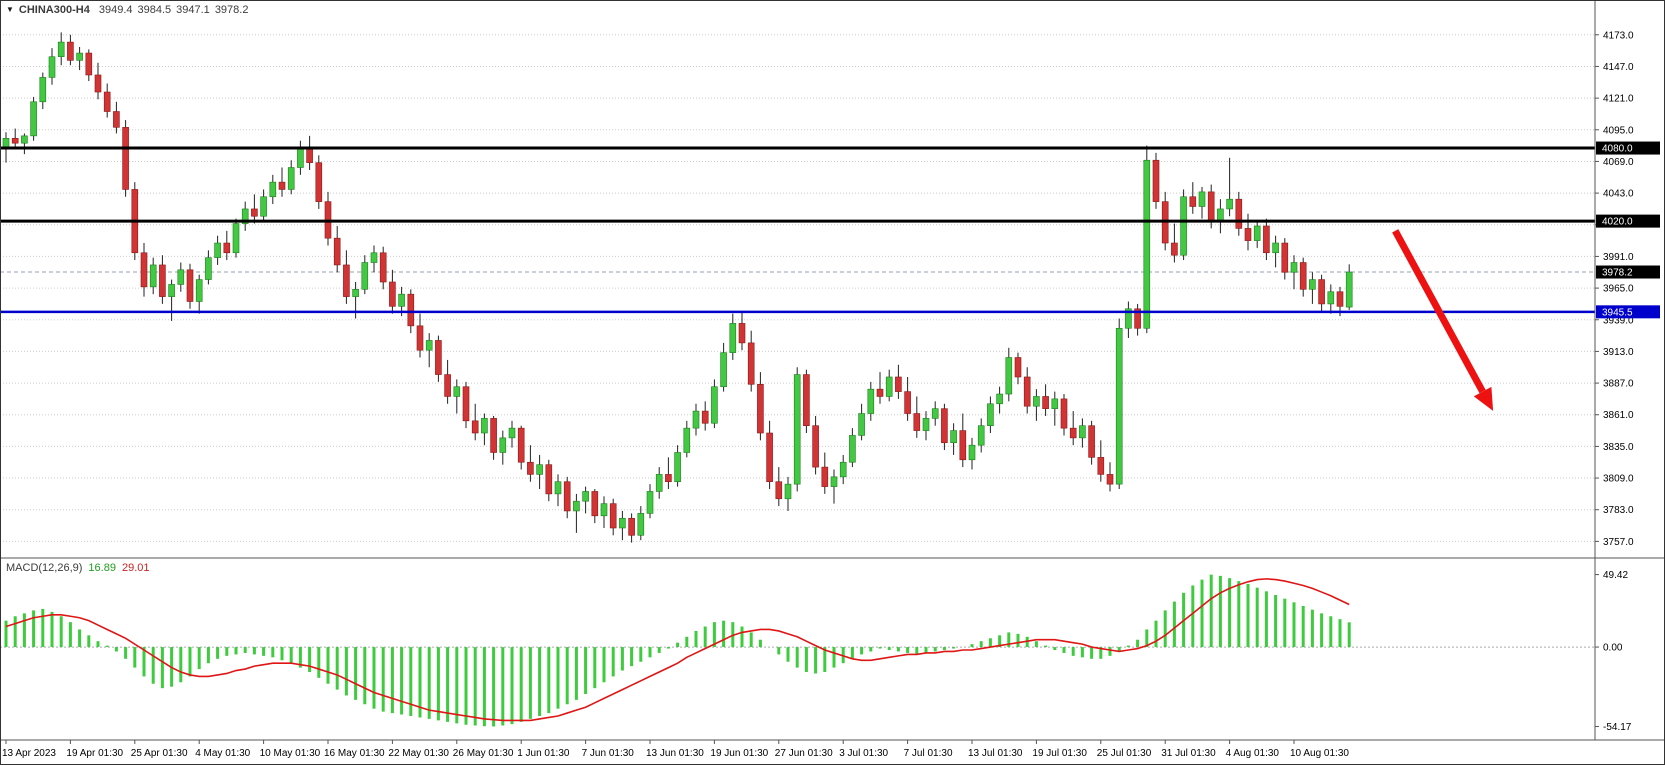 The width and height of the screenshot is (1665, 765). Describe the element at coordinates (1617, 149) in the screenshot. I see `svg-text: 4080.0` at that location.